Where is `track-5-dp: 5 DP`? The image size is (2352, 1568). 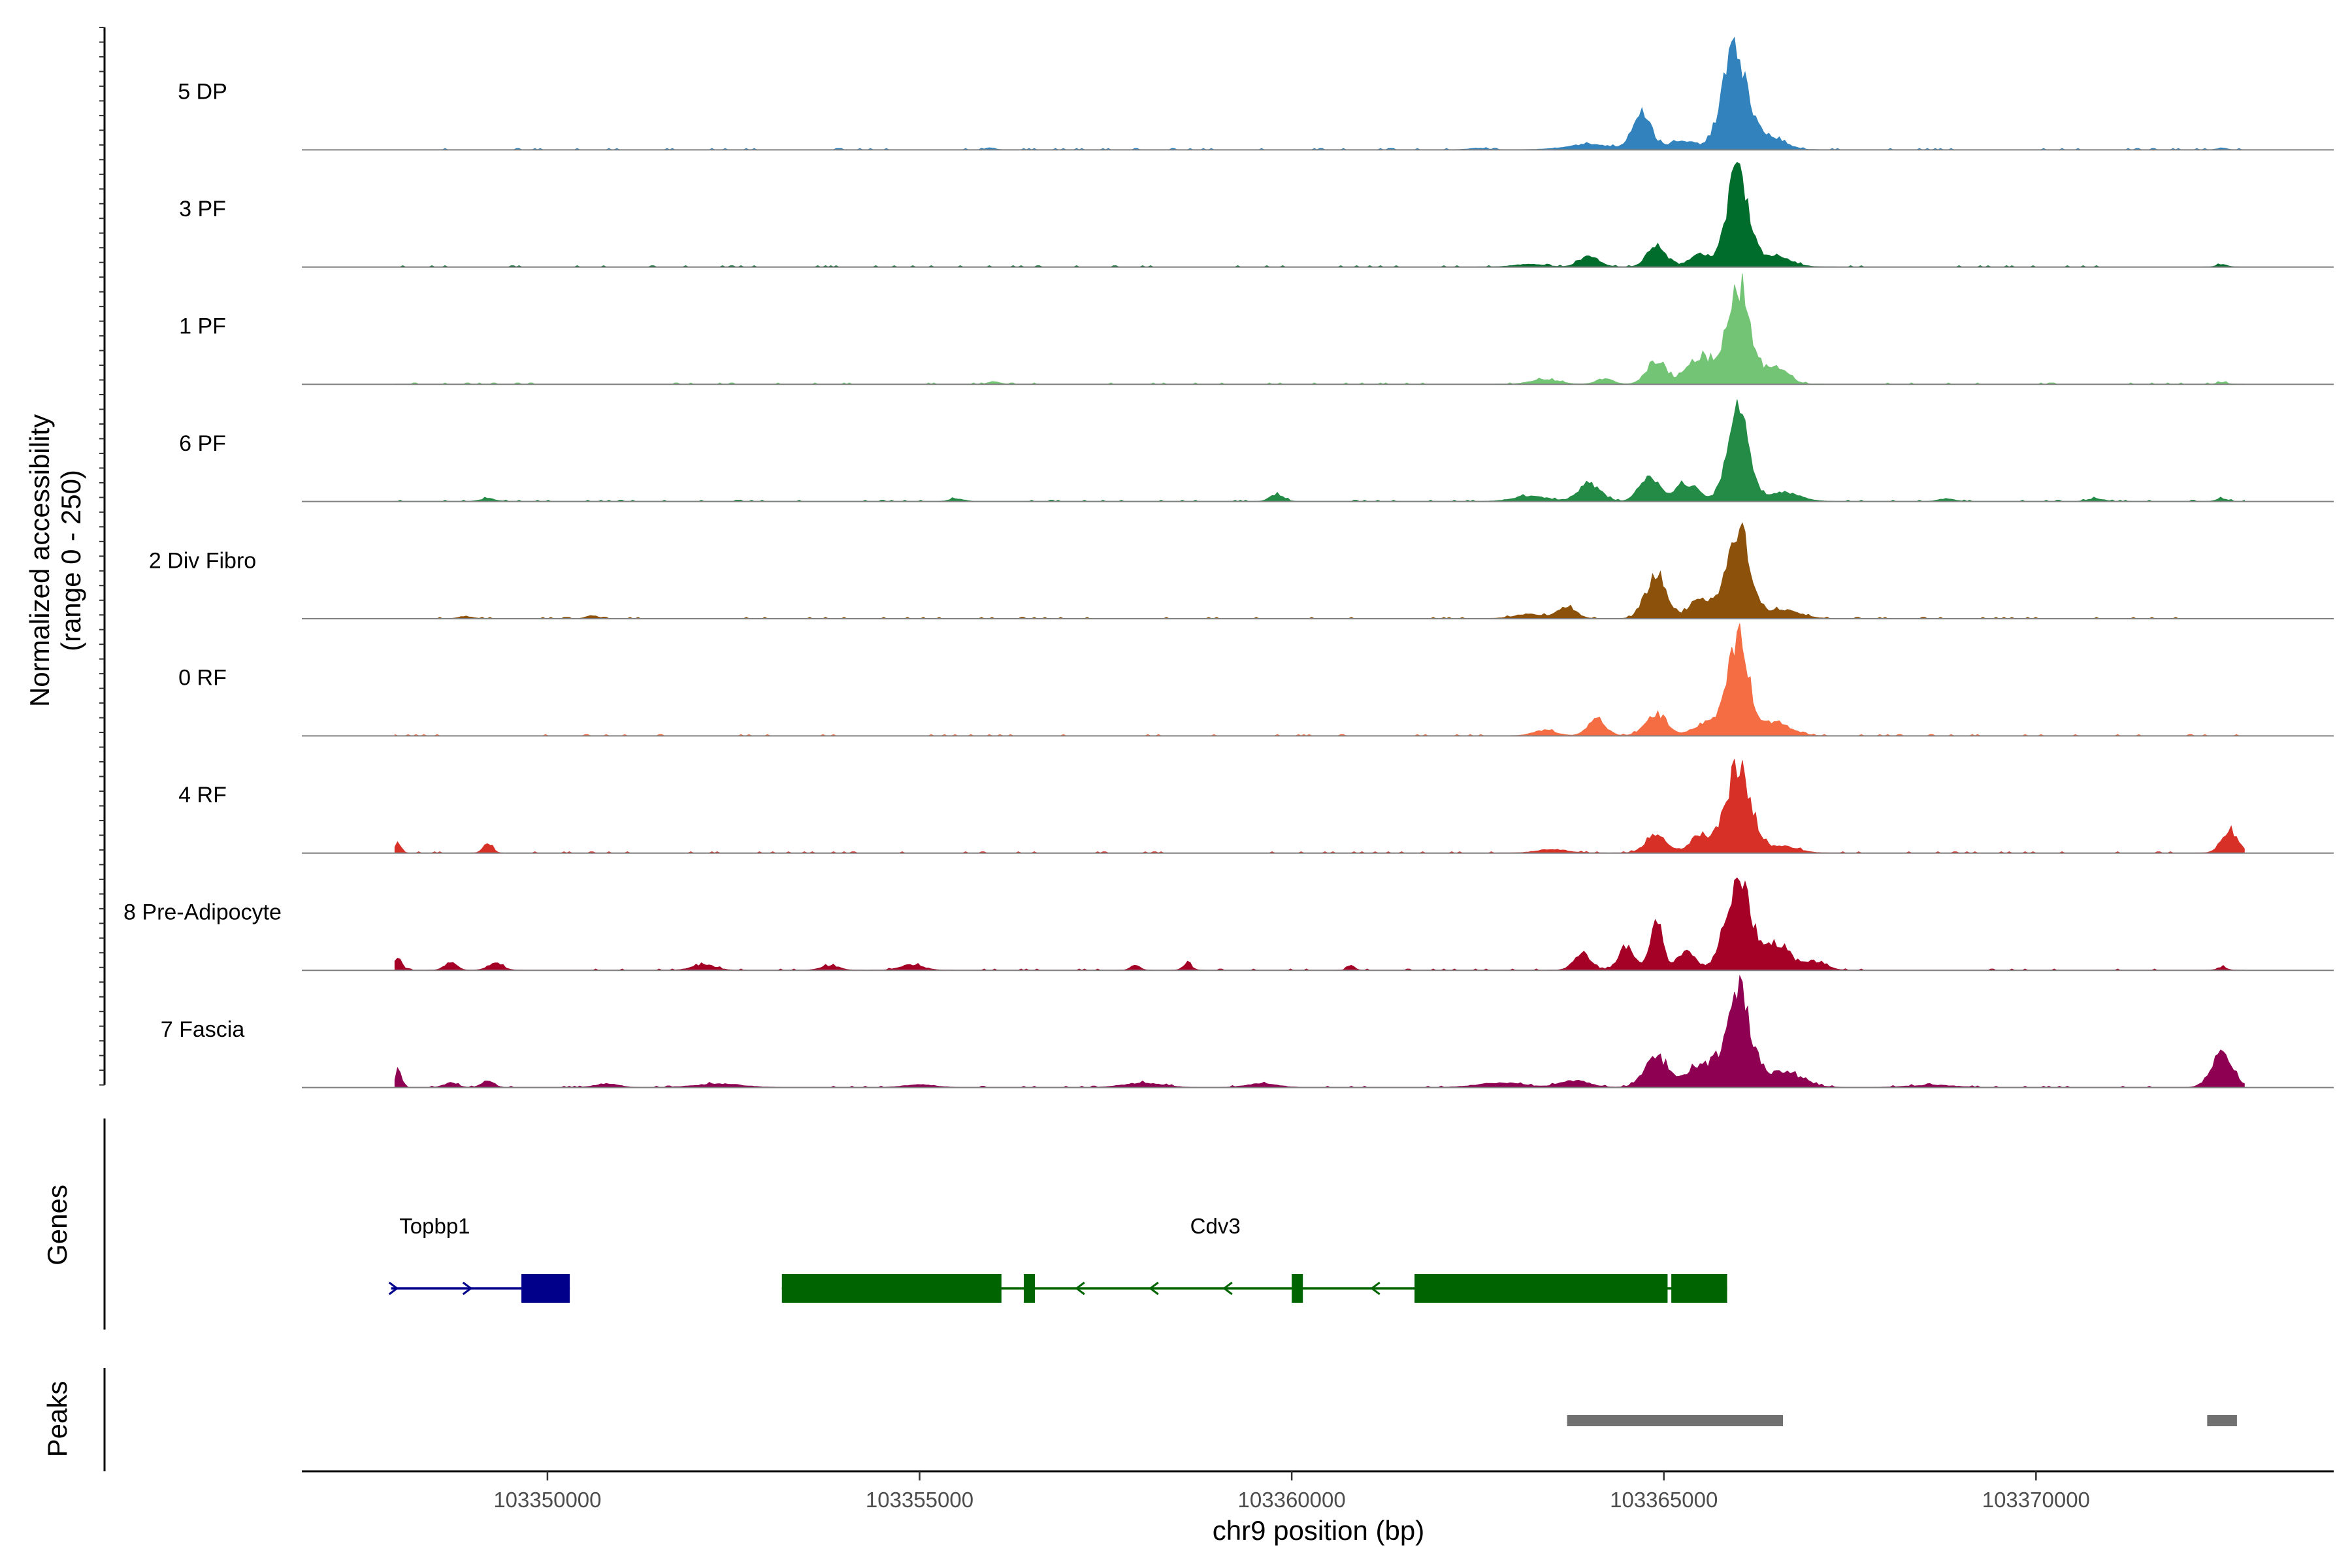
track-5-dp: 5 DP is located at coordinates (1256, 93).